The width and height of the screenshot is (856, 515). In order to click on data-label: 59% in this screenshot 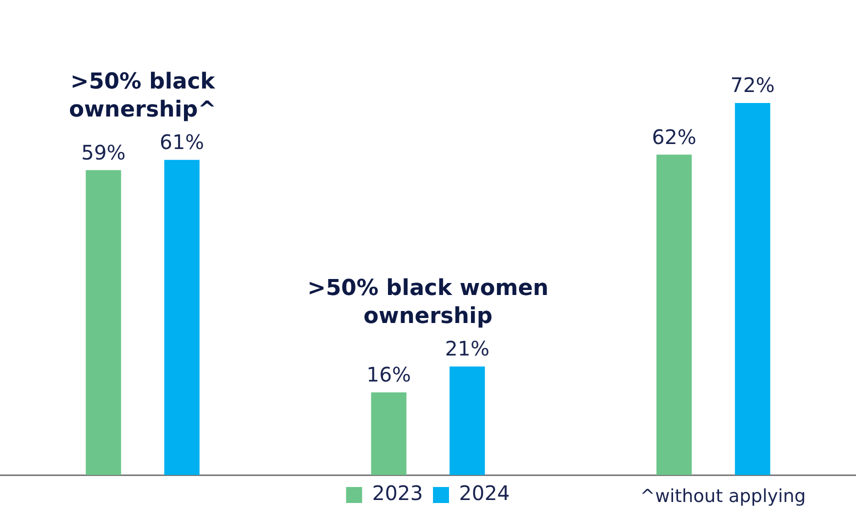, I will do `click(103, 152)`.